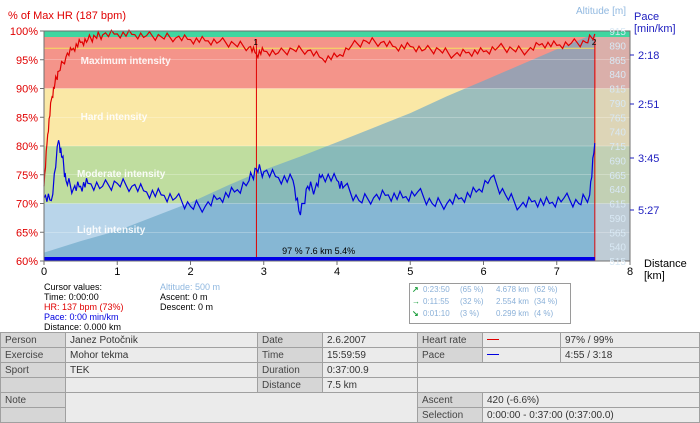 The image size is (700, 423). What do you see at coordinates (319, 259) in the screenshot?
I see `bottom-band` at bounding box center [319, 259].